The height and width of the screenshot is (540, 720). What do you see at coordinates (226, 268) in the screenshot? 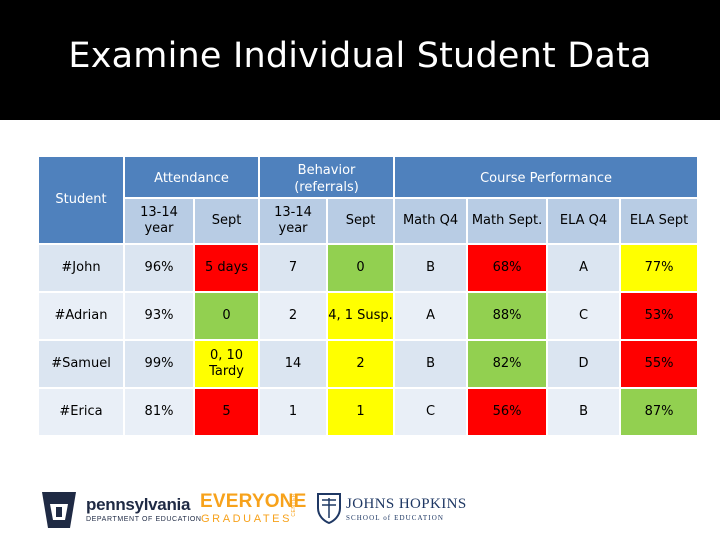
I see `data-cell: 5 days` at bounding box center [226, 268].